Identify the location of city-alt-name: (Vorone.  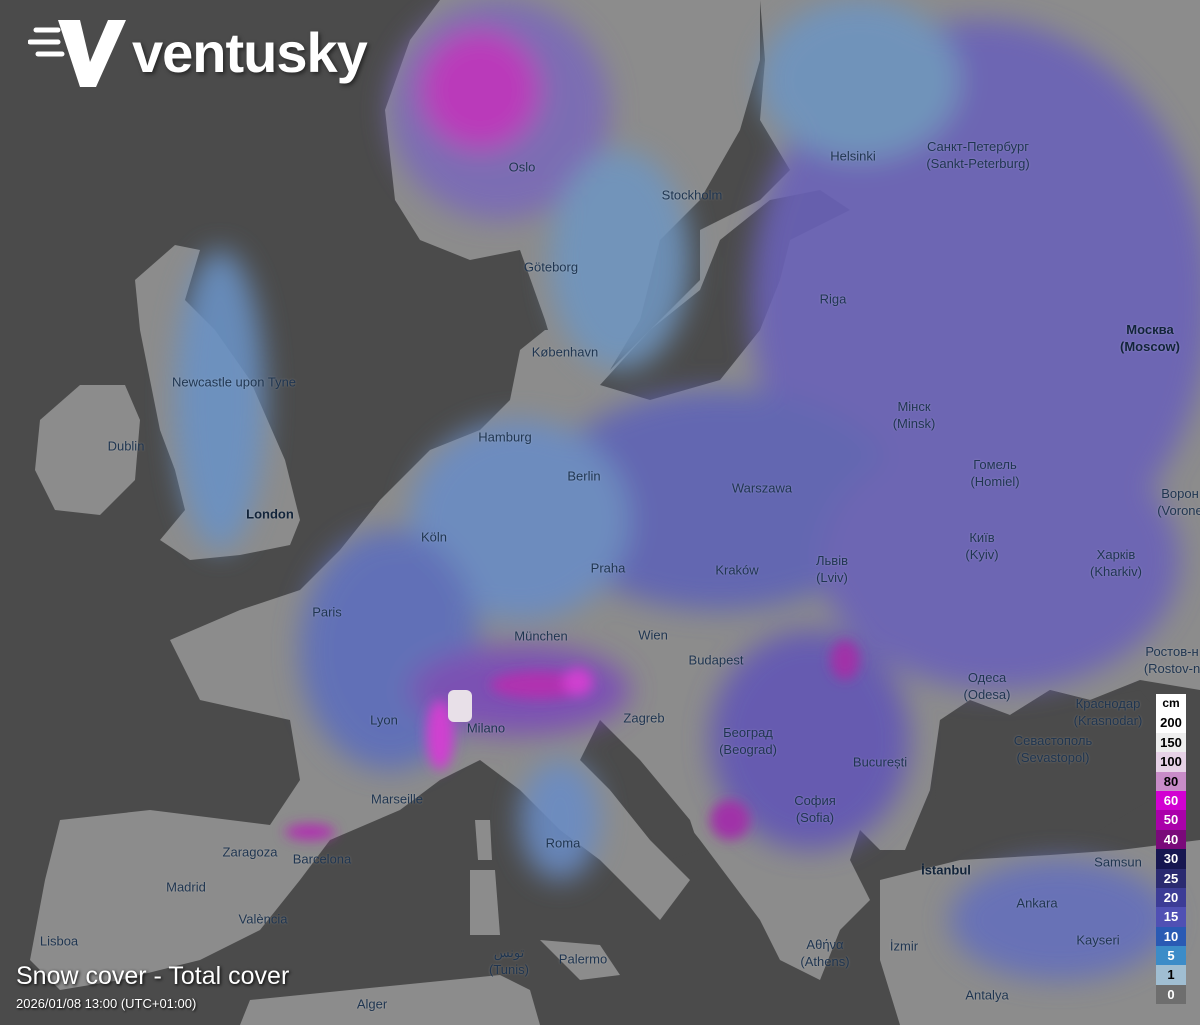
(1178, 510).